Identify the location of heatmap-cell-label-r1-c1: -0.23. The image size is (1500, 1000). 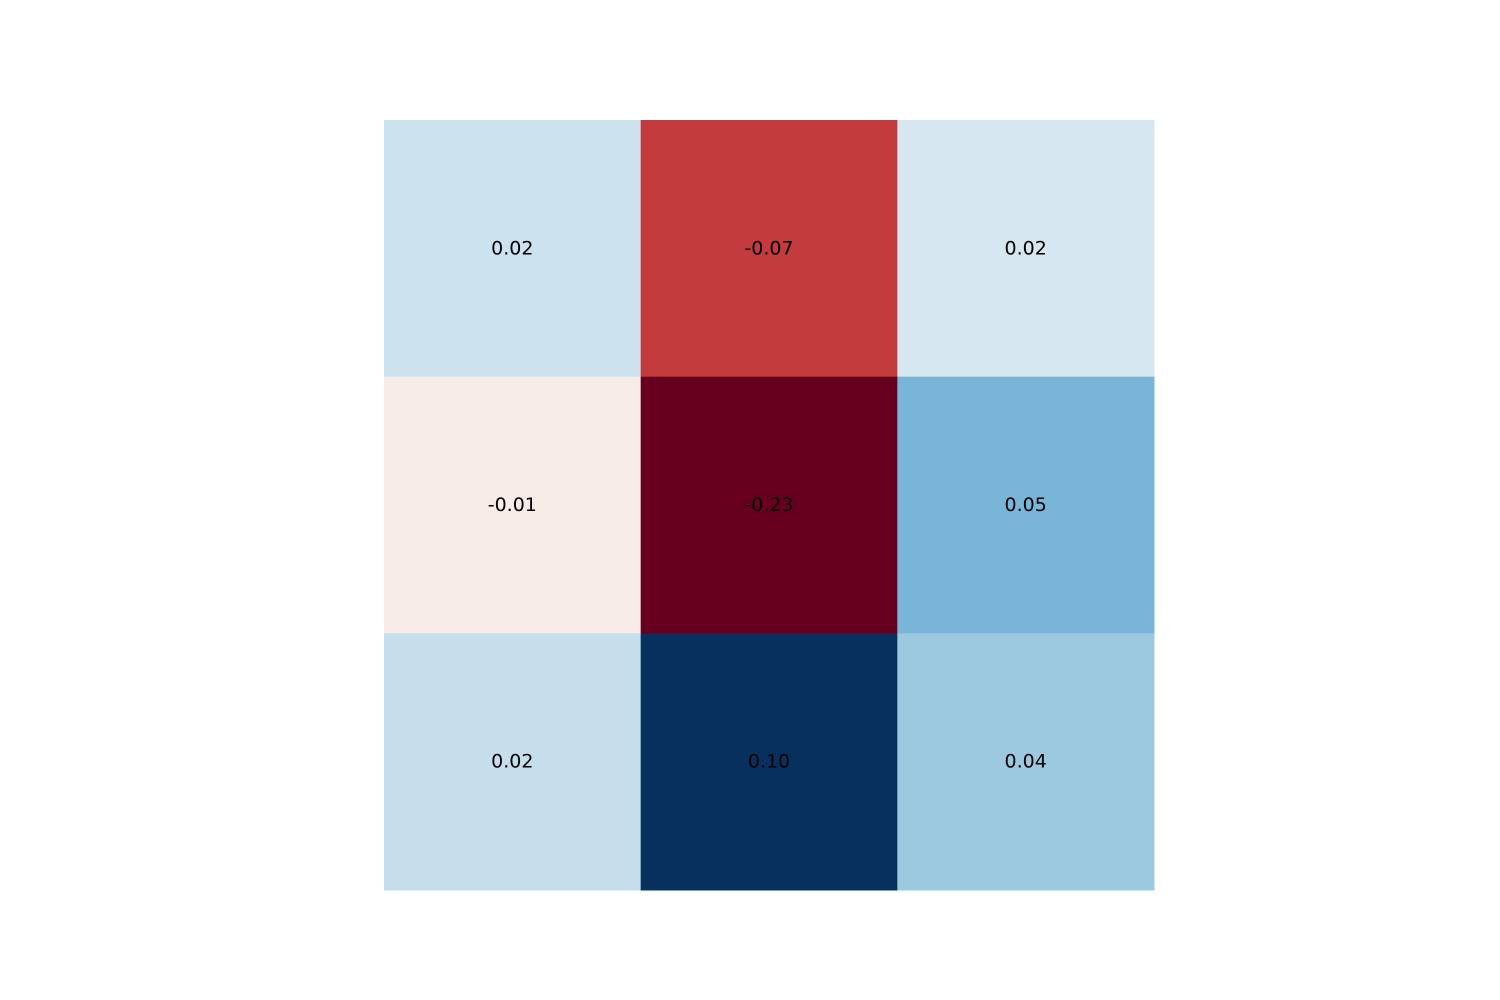
(768, 505).